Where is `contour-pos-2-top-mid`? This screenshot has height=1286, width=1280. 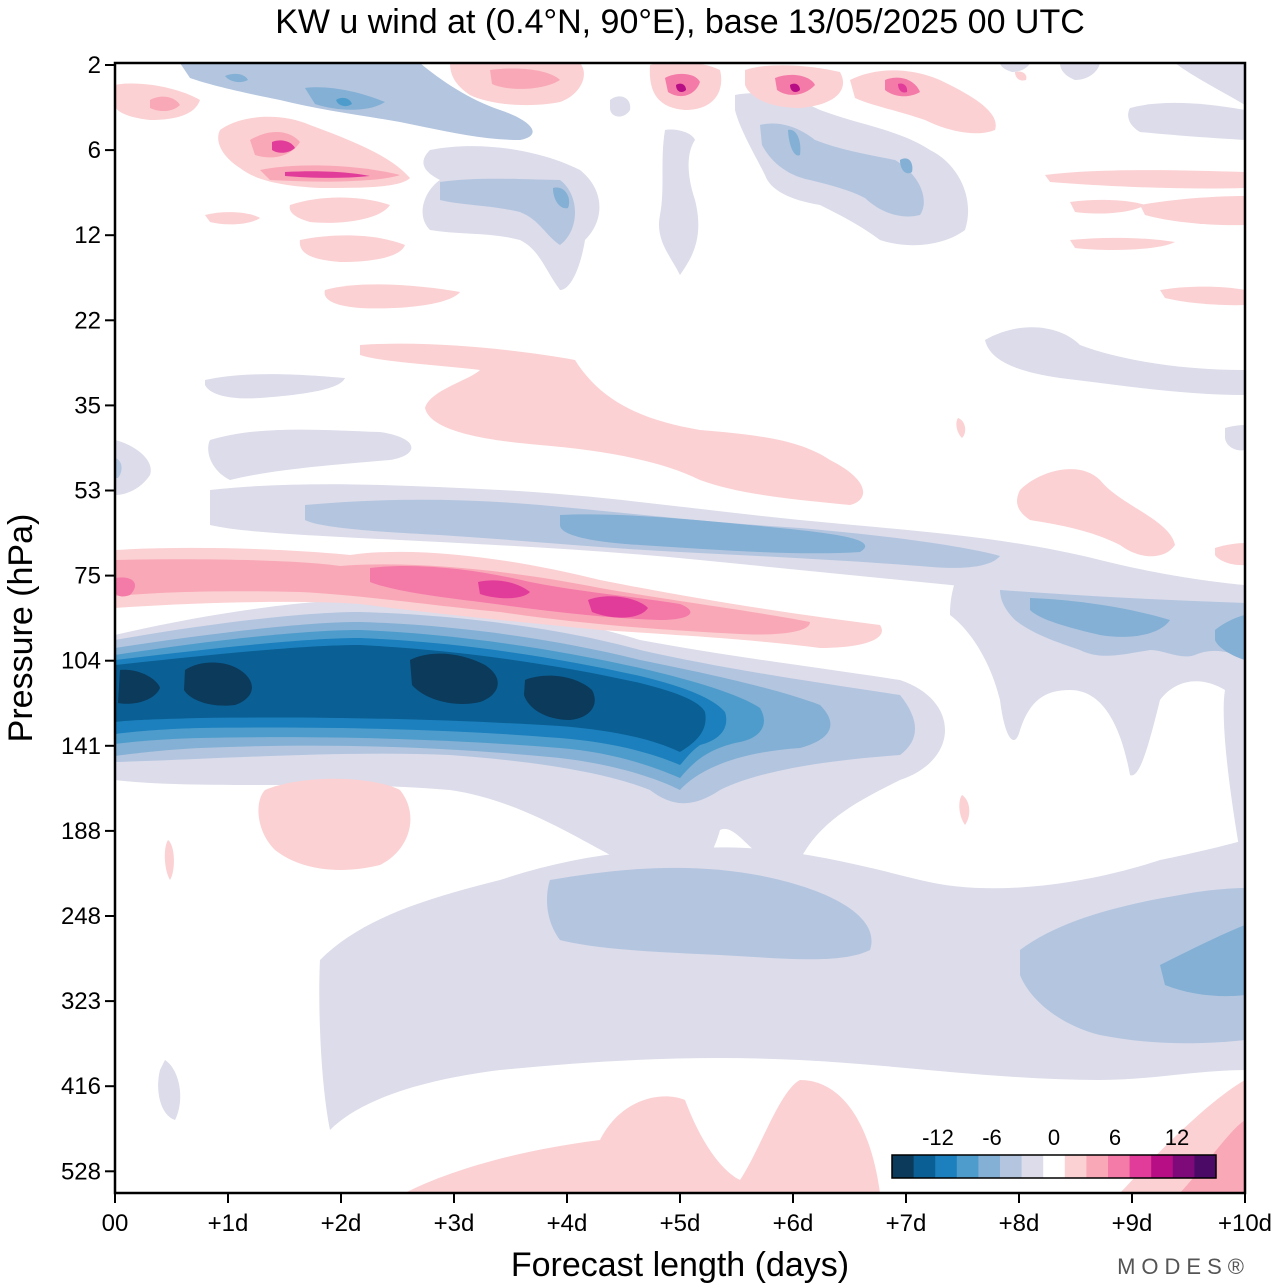
contour-pos-2-top-mid is located at coordinates (525, 78).